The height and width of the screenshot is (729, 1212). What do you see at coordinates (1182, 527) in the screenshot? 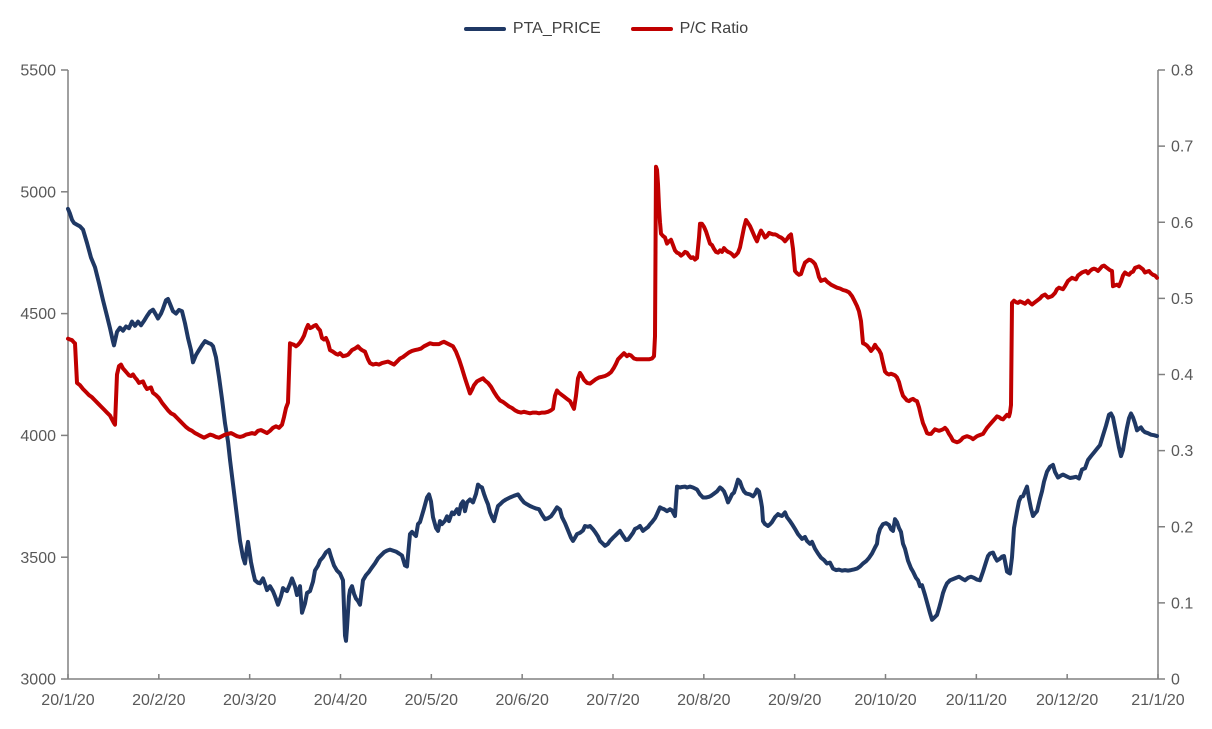
I see `y-axis-right-tick-label: 0.2` at bounding box center [1182, 527].